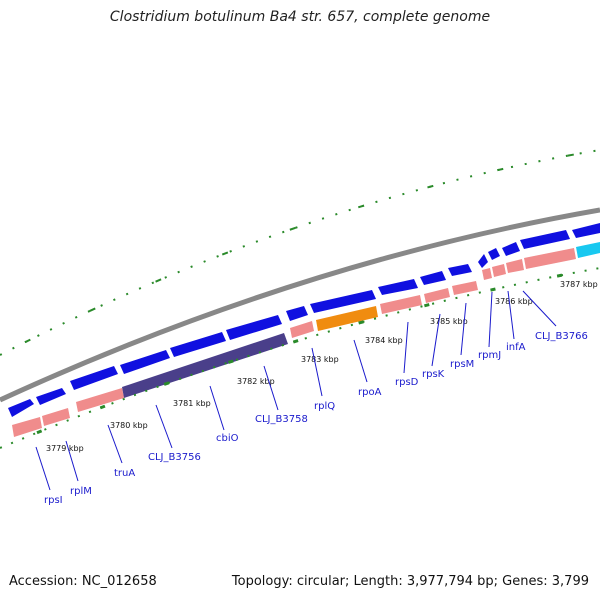 This screenshot has height=600, width=600. Describe the element at coordinates (174, 457) in the screenshot. I see `gene-label-CLJ_B3756: CLJ_B3756` at that location.